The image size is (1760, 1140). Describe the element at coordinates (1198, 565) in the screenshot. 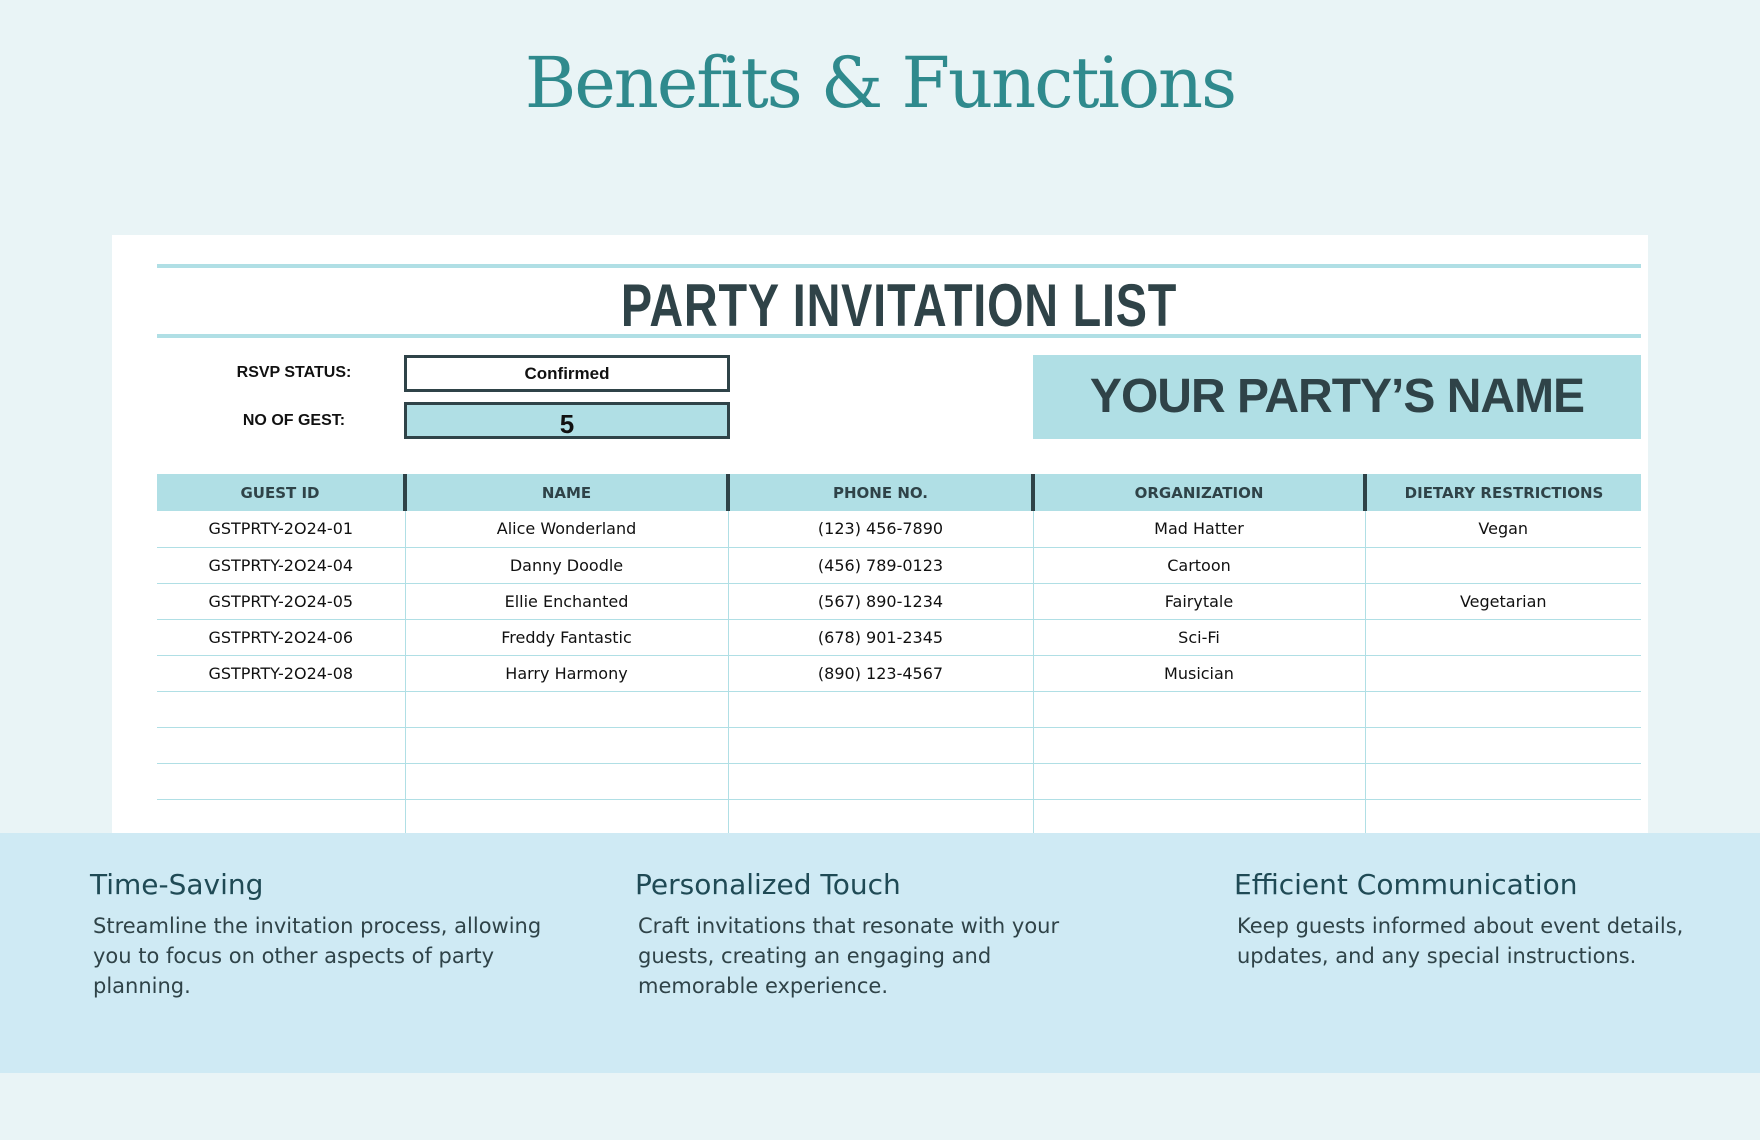

I see `table-cell: Cartoon` at that location.